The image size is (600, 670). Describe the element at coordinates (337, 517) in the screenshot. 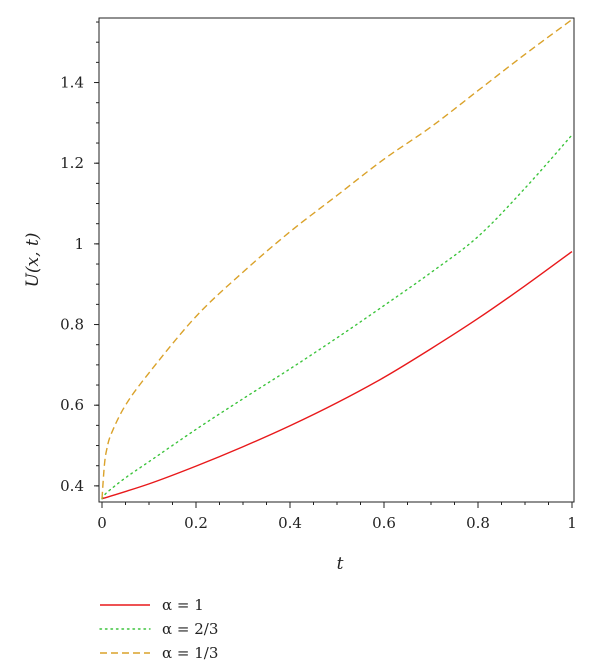

I see `x-axis-ticks: 0 0.2 0.4 0.6 0.8 1` at that location.